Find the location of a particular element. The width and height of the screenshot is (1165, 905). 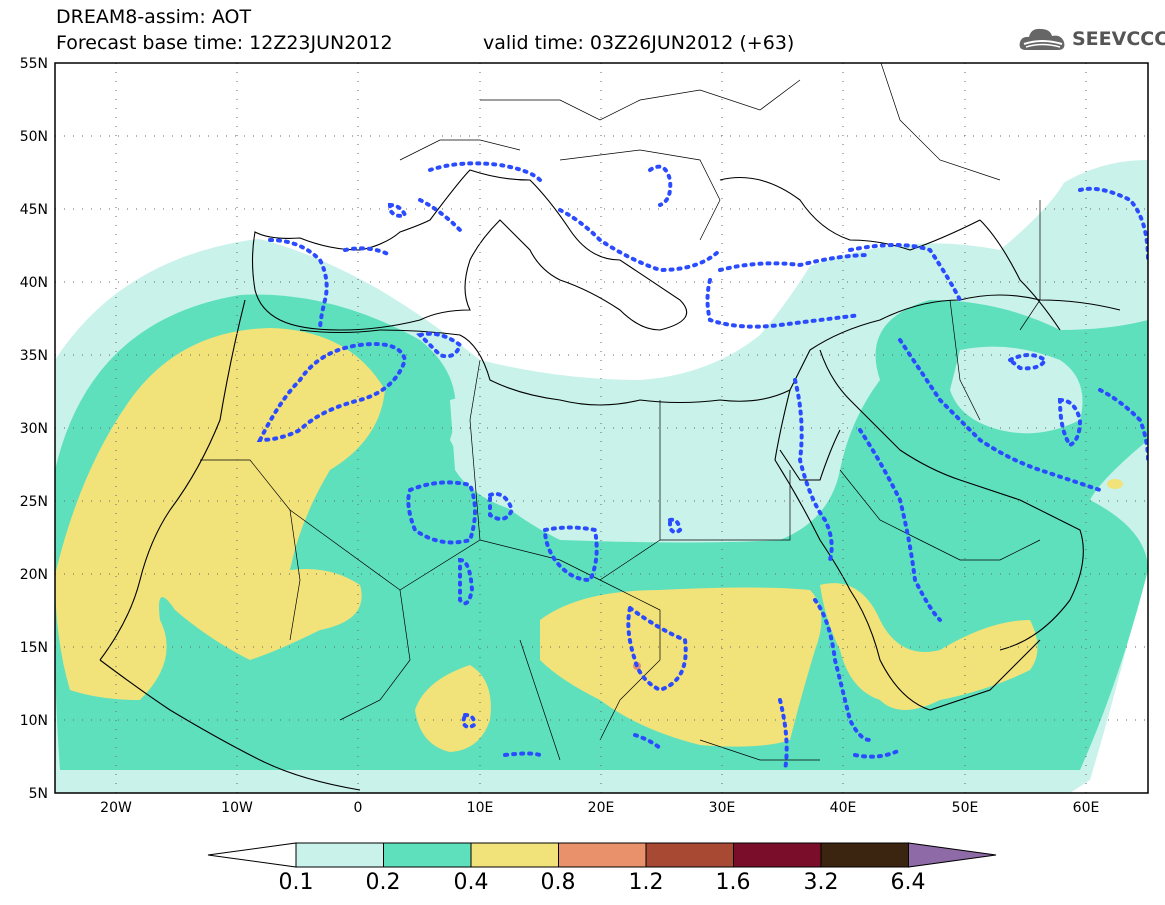

map-title: DREAM8-assim: AOT is located at coordinates (154, 17).